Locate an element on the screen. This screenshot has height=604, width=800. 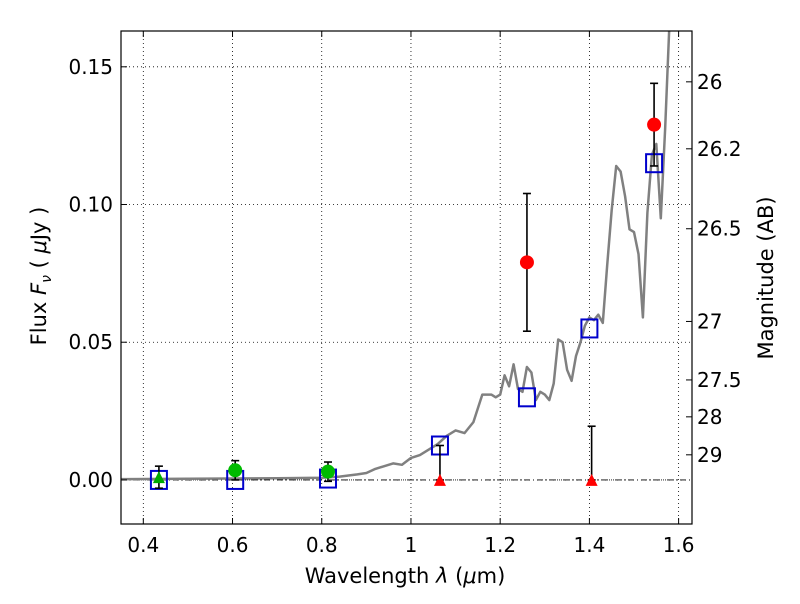
right-tick-label: 26.2 is located at coordinates (719, 149).